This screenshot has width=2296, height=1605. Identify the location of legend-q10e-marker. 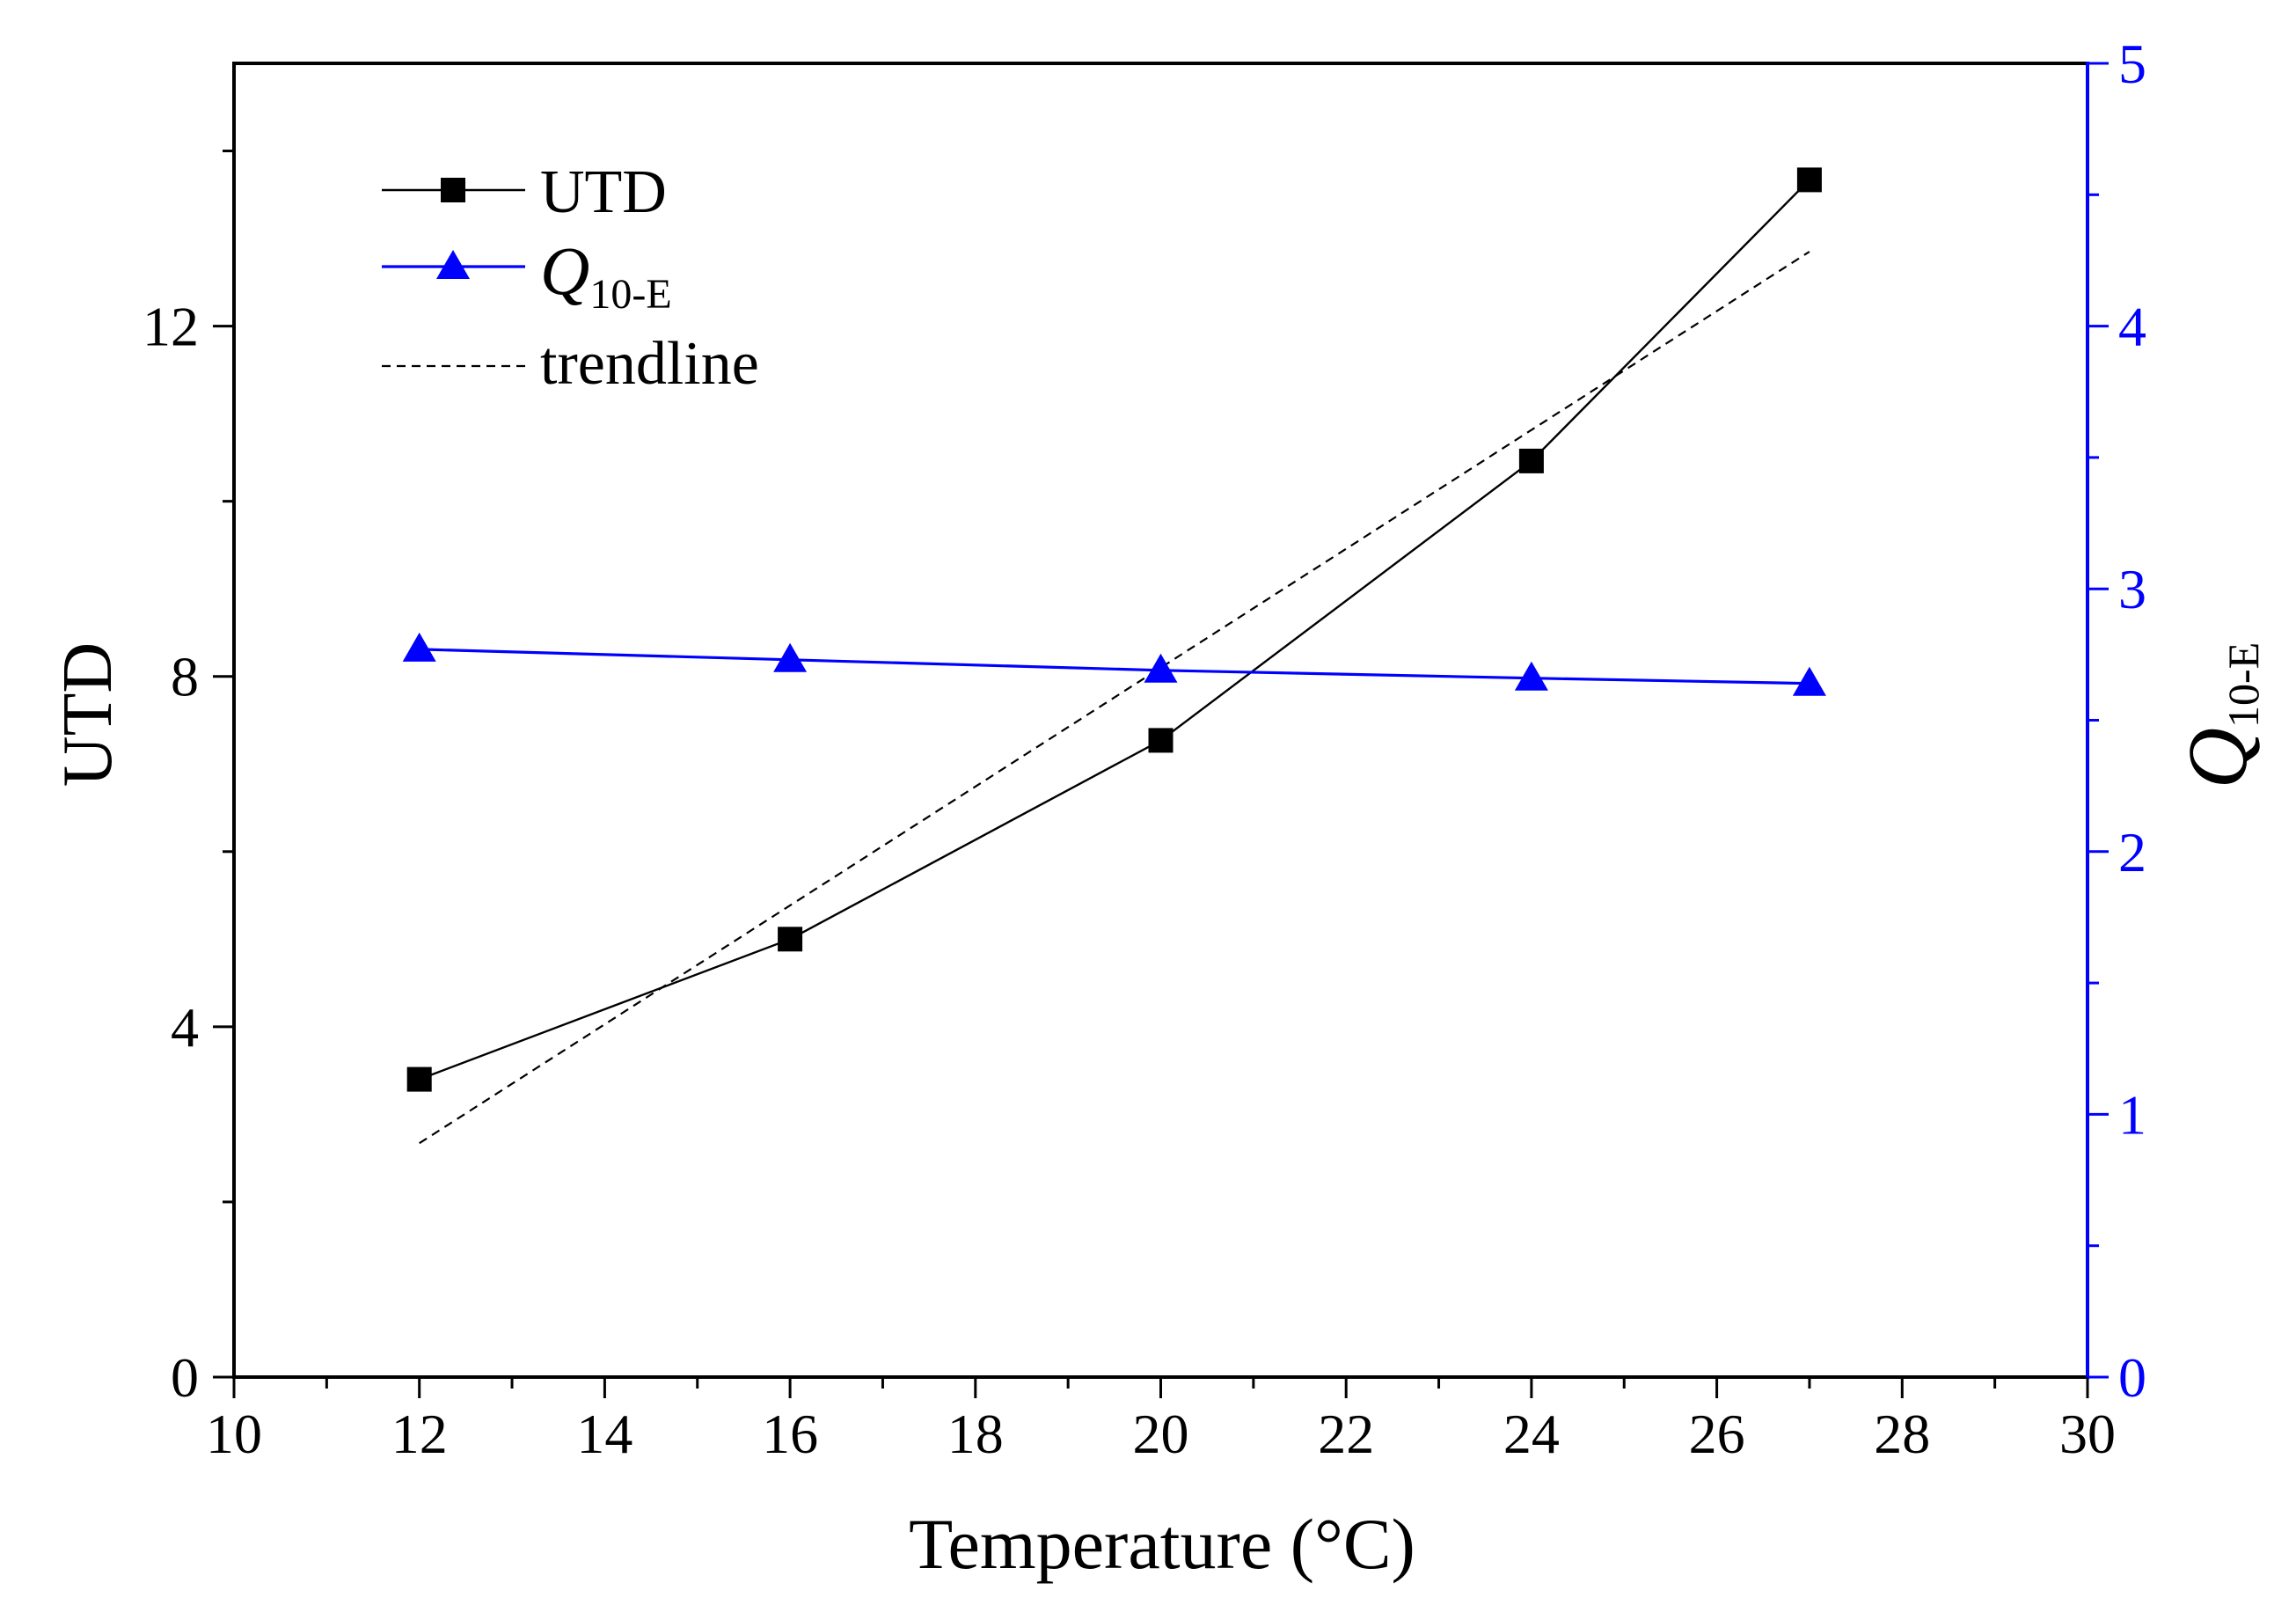
(453, 265).